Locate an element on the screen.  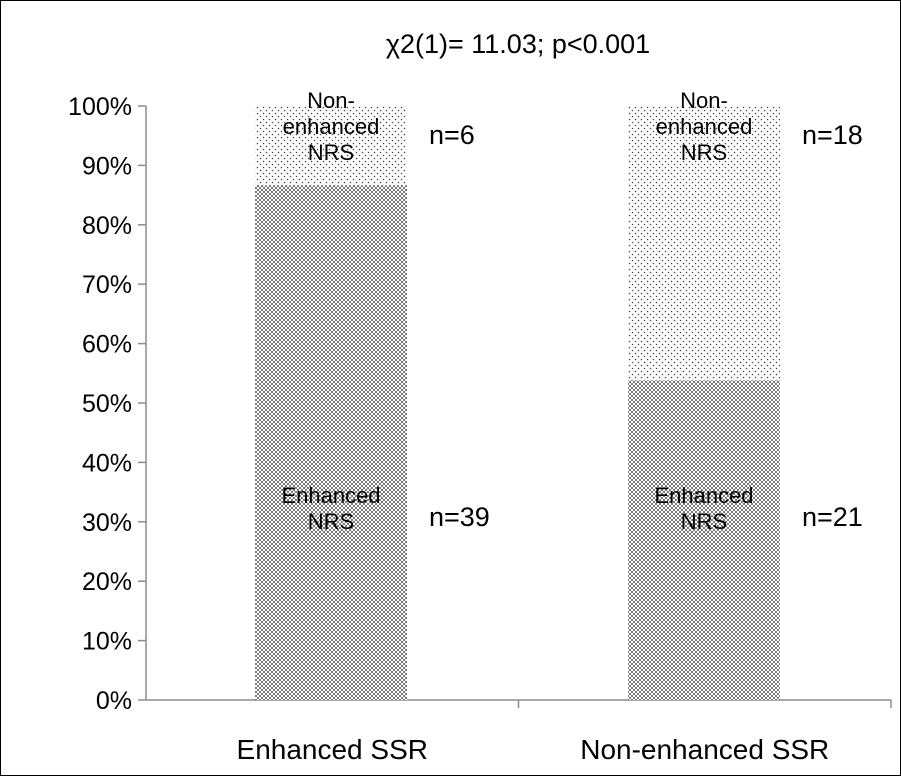
y-tick-label: 20% is located at coordinates (107, 582).